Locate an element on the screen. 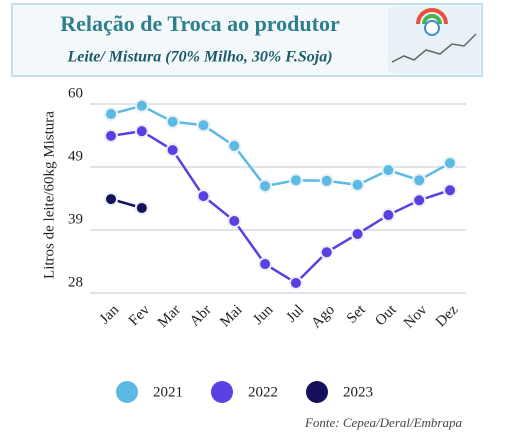 This screenshot has height=444, width=508. x-tick-label: Dez is located at coordinates (447, 316).